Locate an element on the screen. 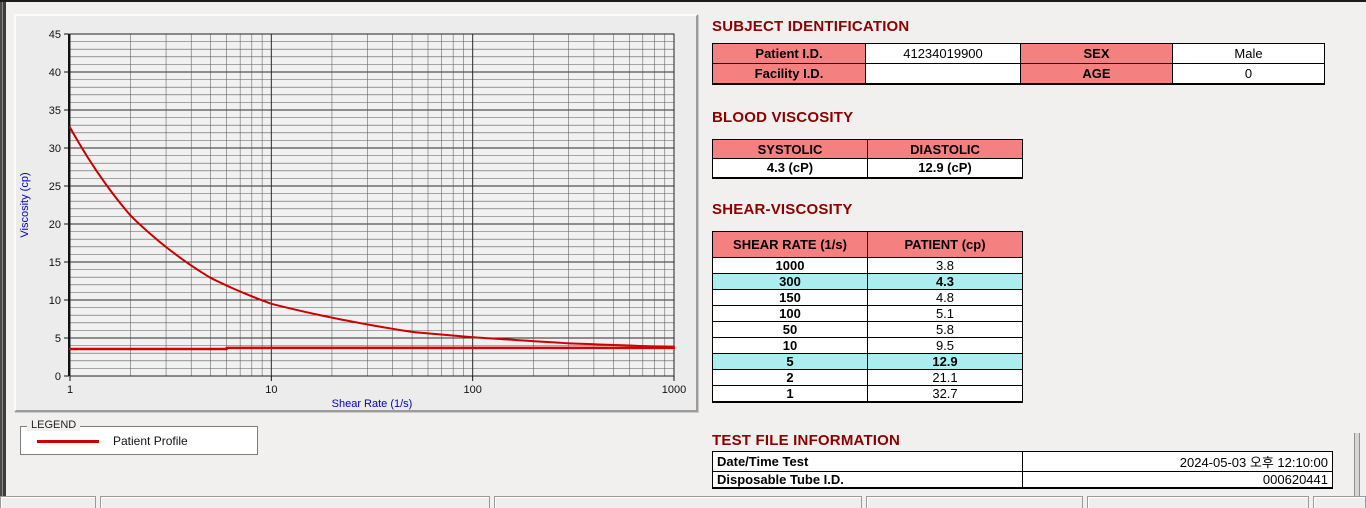 The image size is (1366, 508). patient-cp-cell: 3.8 is located at coordinates (945, 265).